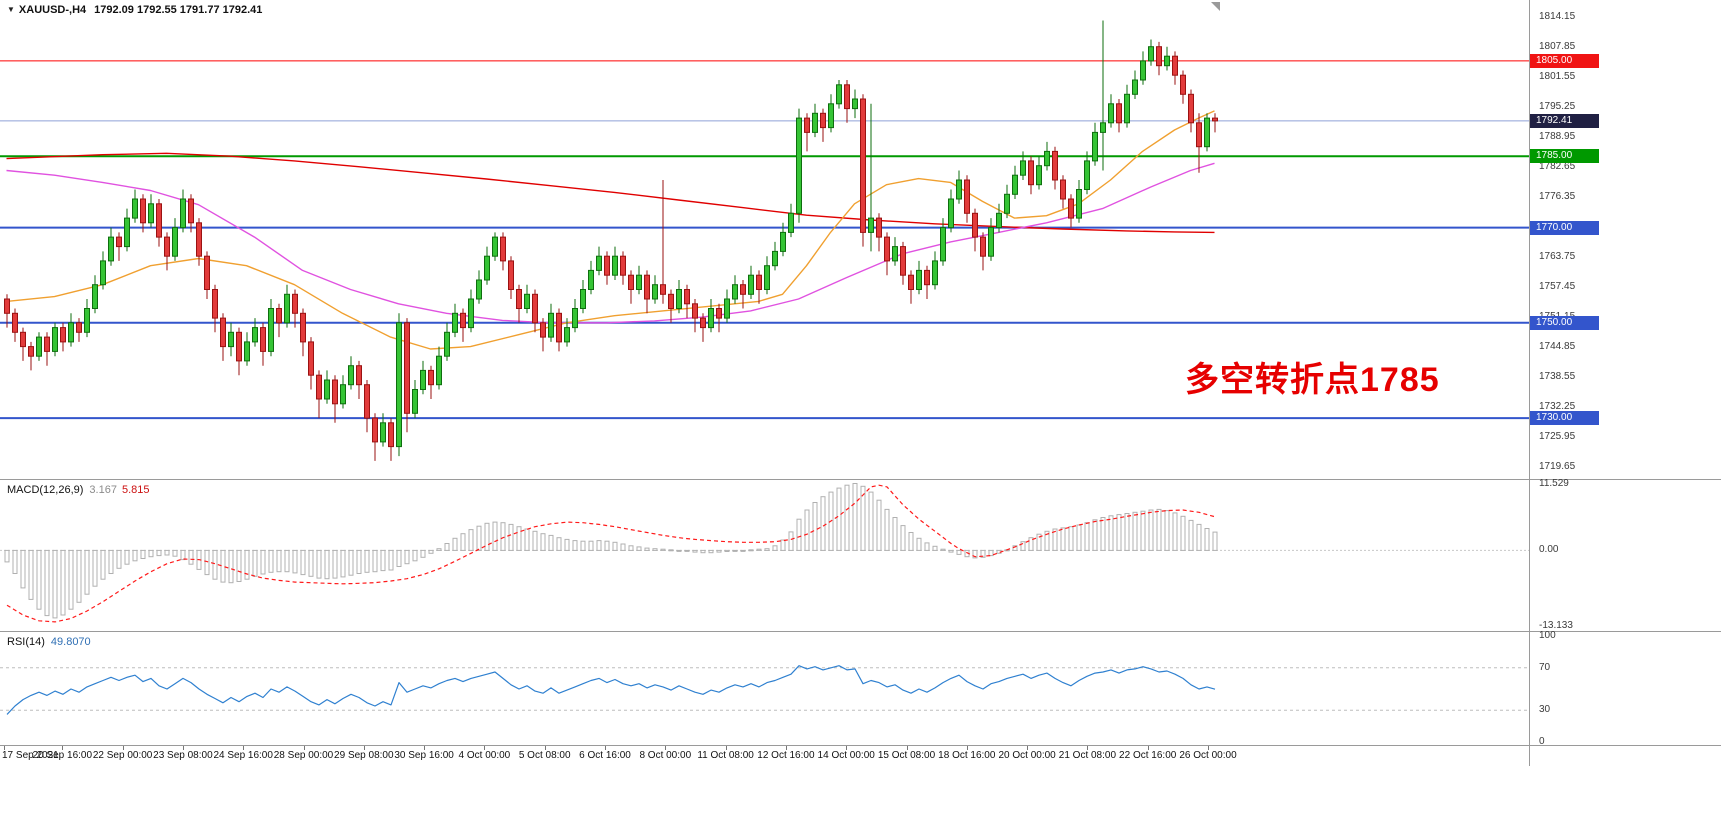 This screenshot has width=1721, height=838. Describe the element at coordinates (1557, 47) in the screenshot. I see `price-tick-label: 1807.85` at that location.